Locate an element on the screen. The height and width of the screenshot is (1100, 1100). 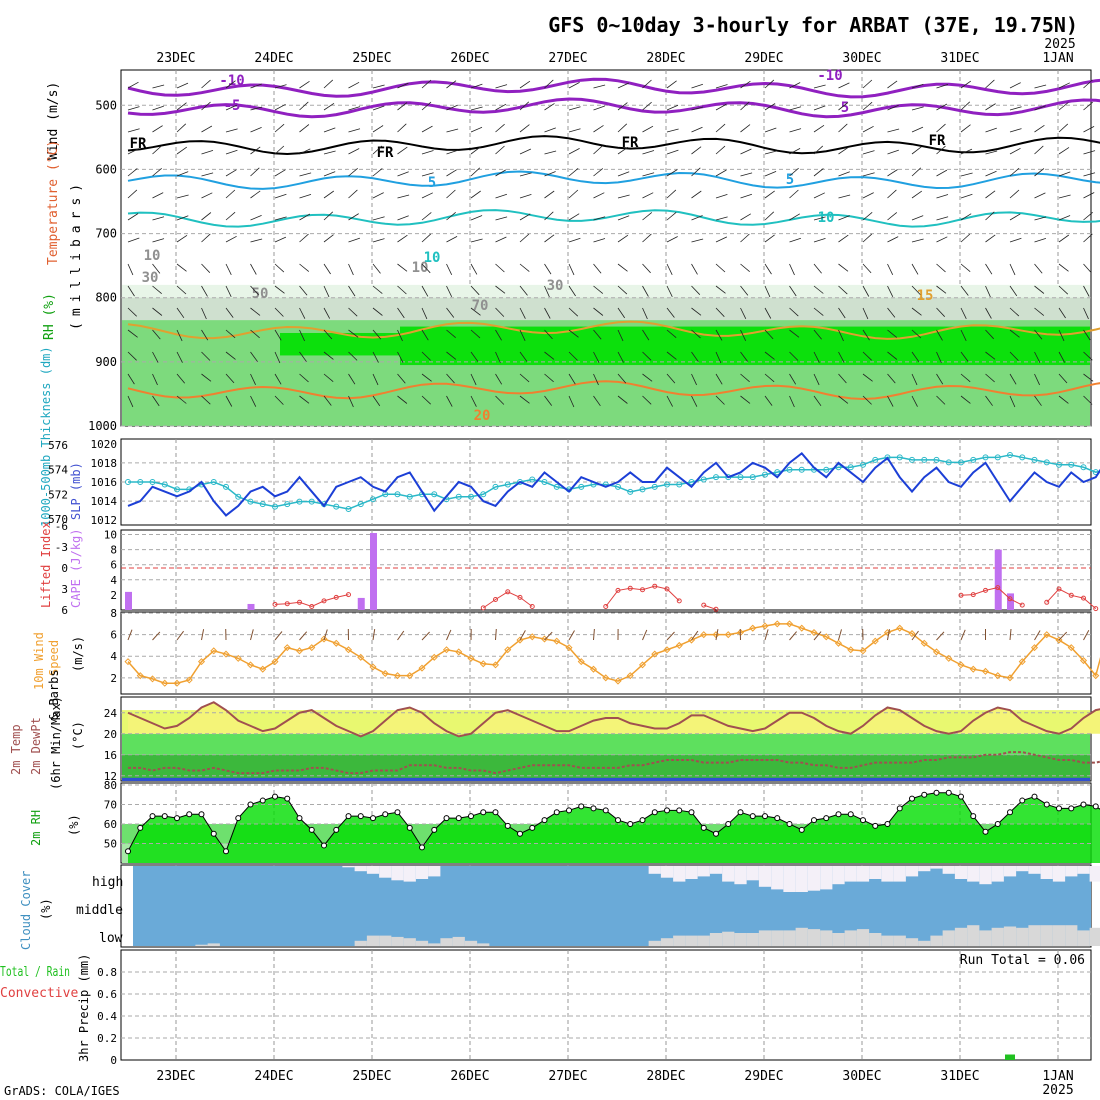
thickness-tick-label: 572 is located at coordinates (58, 494).